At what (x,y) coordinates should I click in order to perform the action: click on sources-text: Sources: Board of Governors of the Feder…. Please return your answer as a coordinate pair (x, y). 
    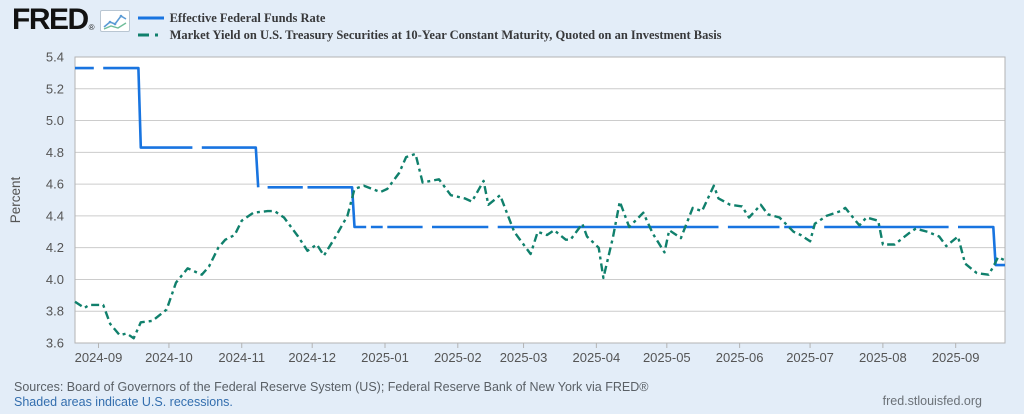
    Looking at the image, I should click on (331, 387).